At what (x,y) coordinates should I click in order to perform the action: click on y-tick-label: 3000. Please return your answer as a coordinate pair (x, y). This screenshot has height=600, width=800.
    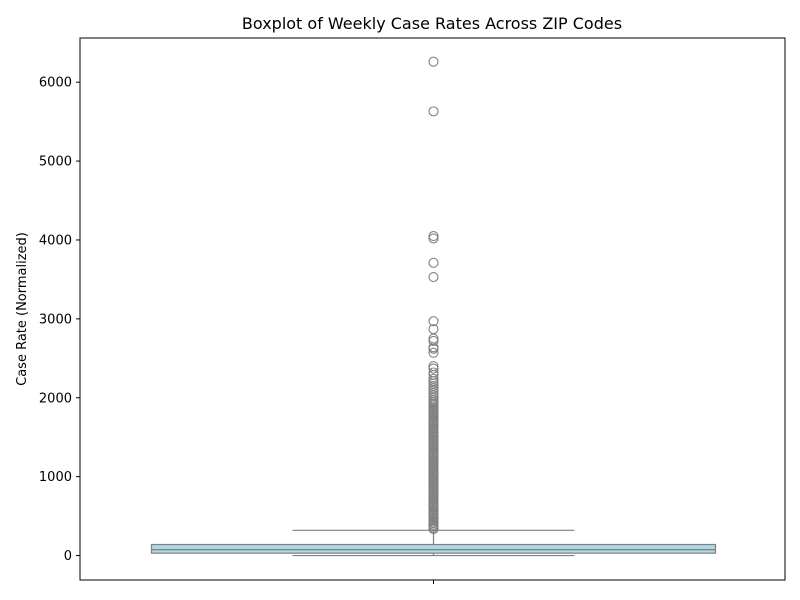
    Looking at the image, I should click on (55, 319).